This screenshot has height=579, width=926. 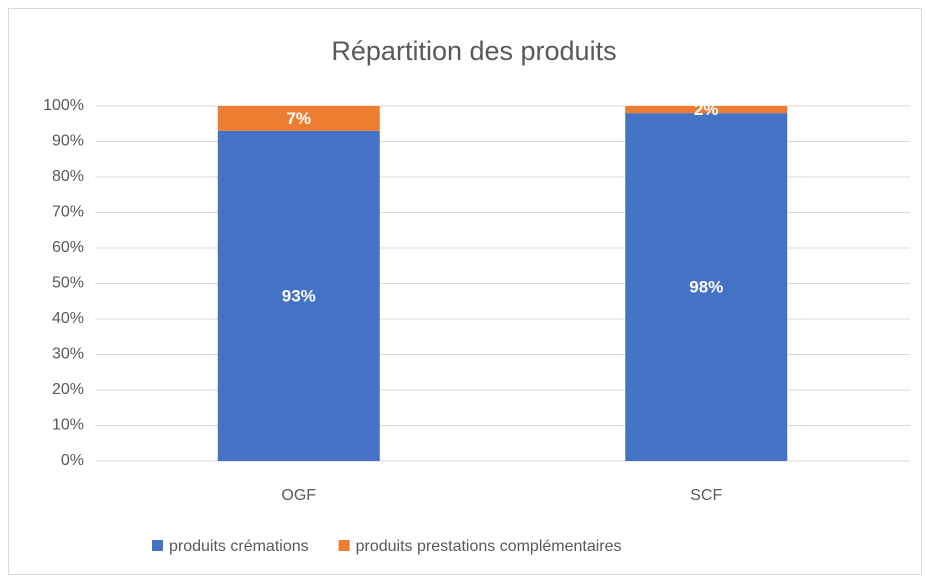 I want to click on y-tick-label: 10%, so click(x=68, y=425).